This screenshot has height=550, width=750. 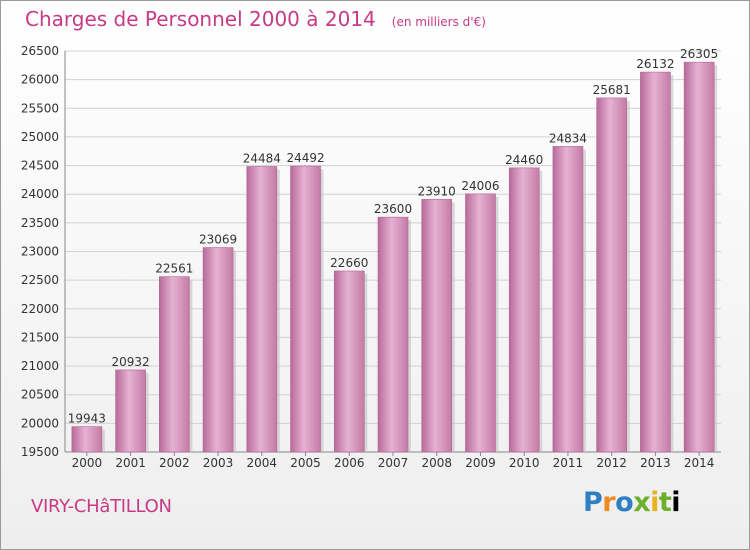 I want to click on bar-2009, so click(x=480, y=323).